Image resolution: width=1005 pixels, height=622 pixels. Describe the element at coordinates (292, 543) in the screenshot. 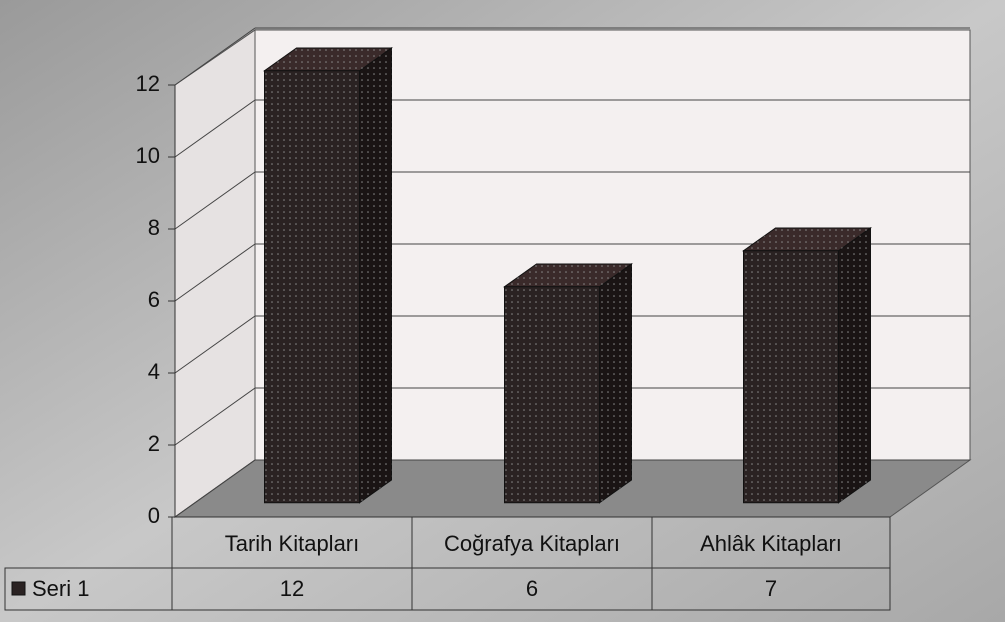

I see `x-tick-label: Tarih Kitapları` at that location.